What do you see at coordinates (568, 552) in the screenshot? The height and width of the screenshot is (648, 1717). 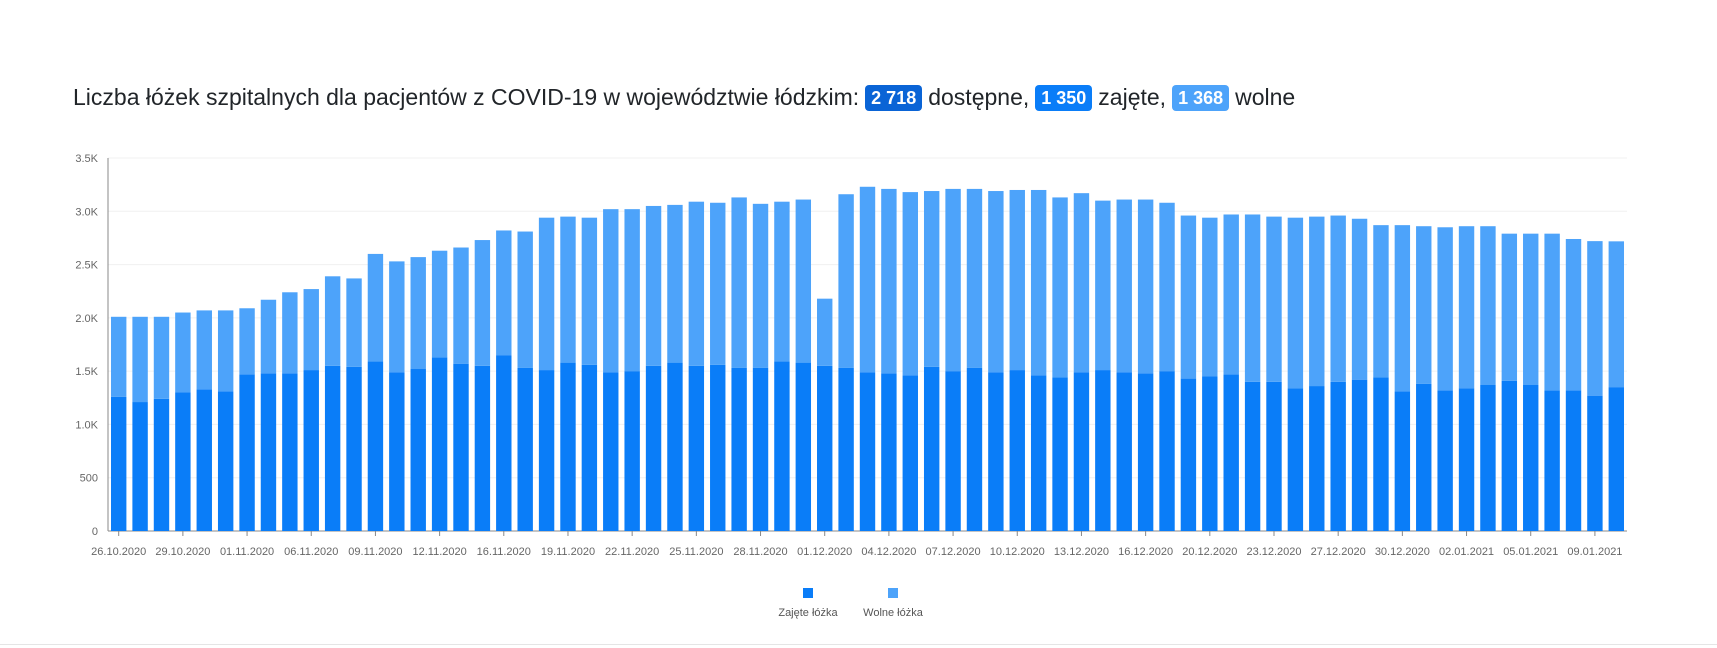 I see `x-tick-label: 19.11.2020` at bounding box center [568, 552].